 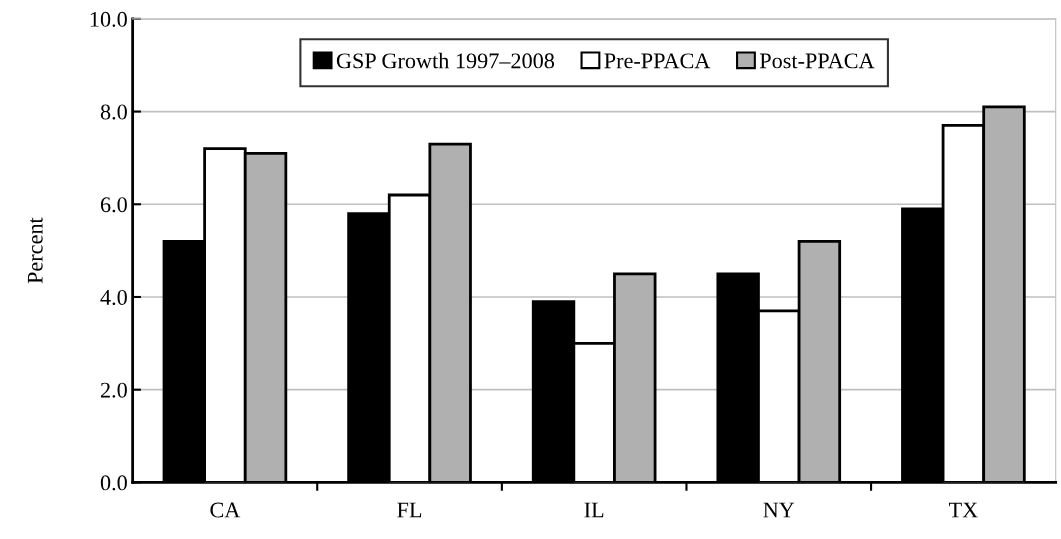 What do you see at coordinates (594, 510) in the screenshot?
I see `x-tick-label: IL` at bounding box center [594, 510].